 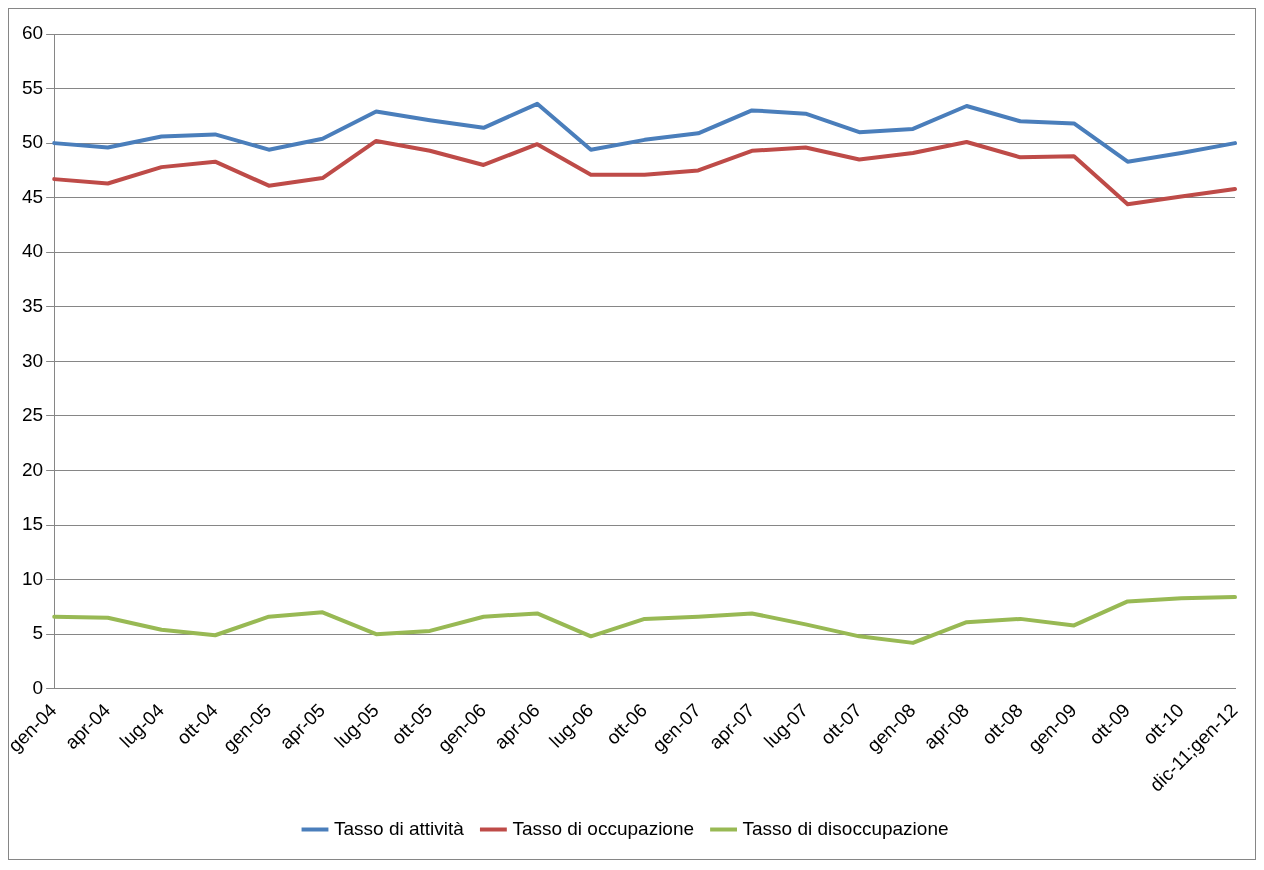 What do you see at coordinates (32, 196) in the screenshot?
I see `y-tick-label: 45` at bounding box center [32, 196].